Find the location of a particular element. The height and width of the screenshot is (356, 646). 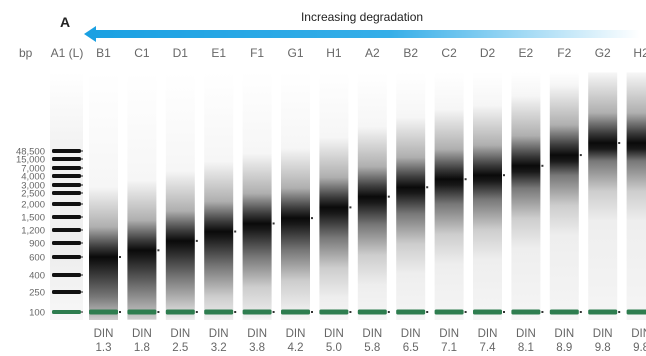

lane-name: B1 is located at coordinates (103, 53).